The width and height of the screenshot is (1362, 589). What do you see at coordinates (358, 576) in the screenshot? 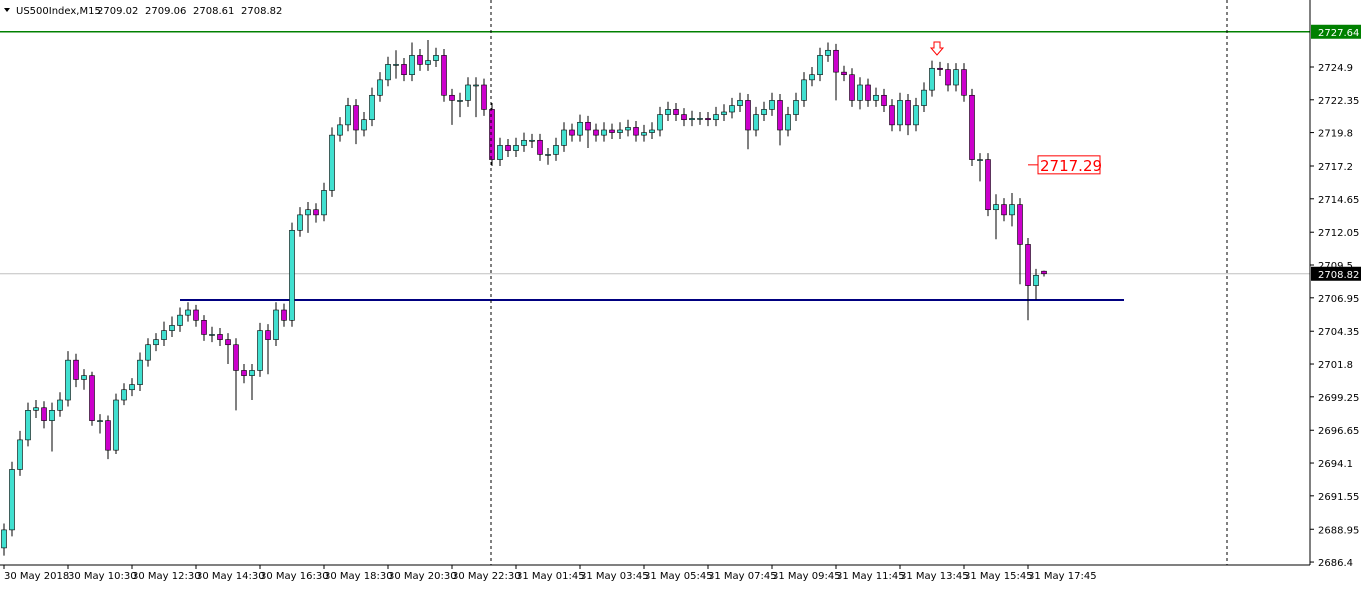
I see `x-tick-label: 30 May 18:30` at bounding box center [358, 576].